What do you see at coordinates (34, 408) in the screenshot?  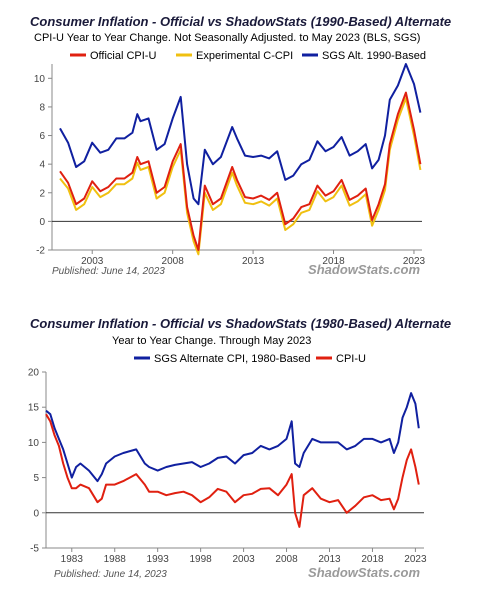 I see `y-tick-label: 15` at bounding box center [34, 408].